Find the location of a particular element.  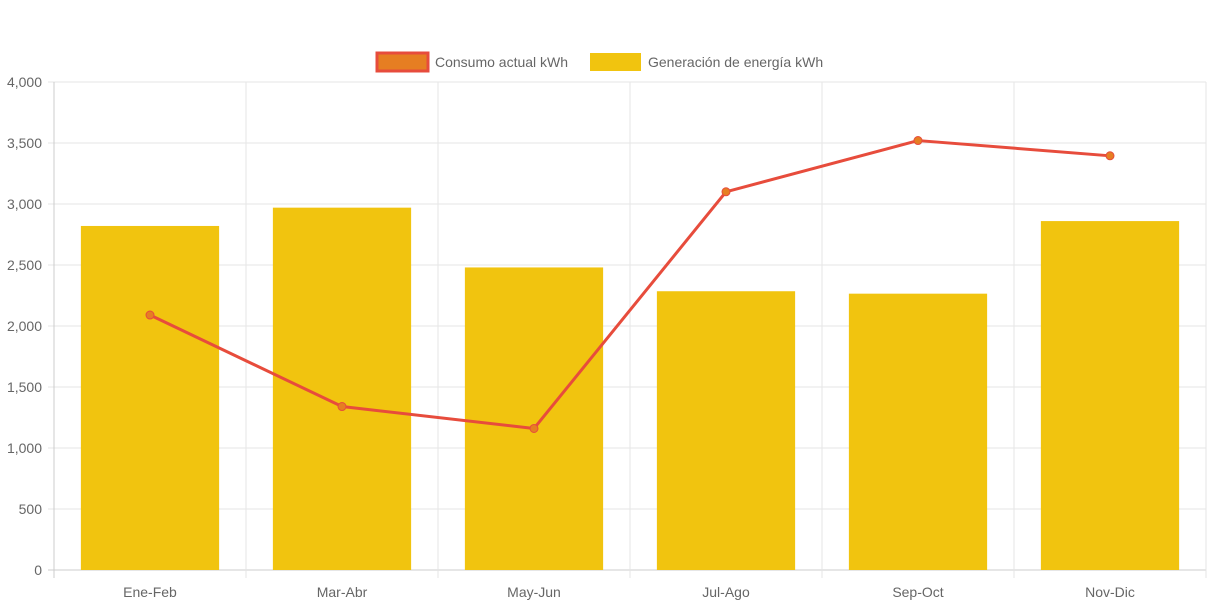

y-tick-label: 1,000 is located at coordinates (24, 448).